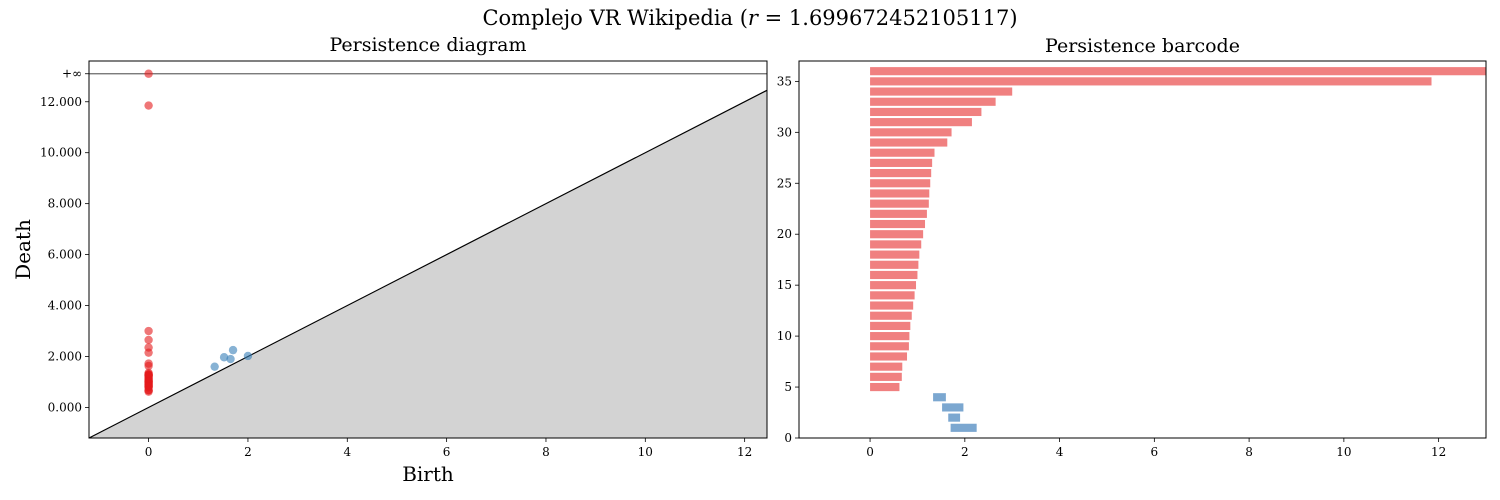 Image resolution: width=1500 pixels, height=500 pixels. I want to click on figure-title-suffix: = 1.699672452105117), so click(887, 18).